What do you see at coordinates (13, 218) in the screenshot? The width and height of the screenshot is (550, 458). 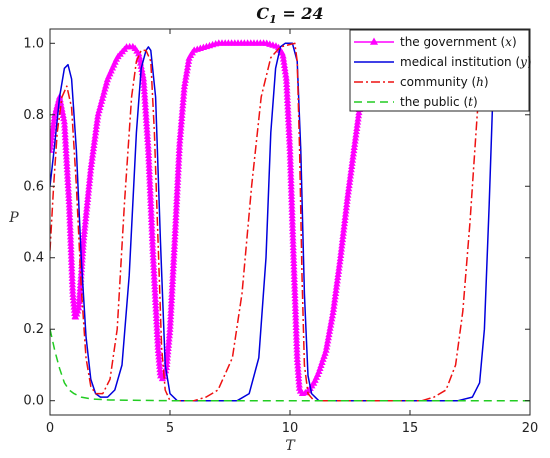 I see `y-axis-label: P` at bounding box center [13, 218].